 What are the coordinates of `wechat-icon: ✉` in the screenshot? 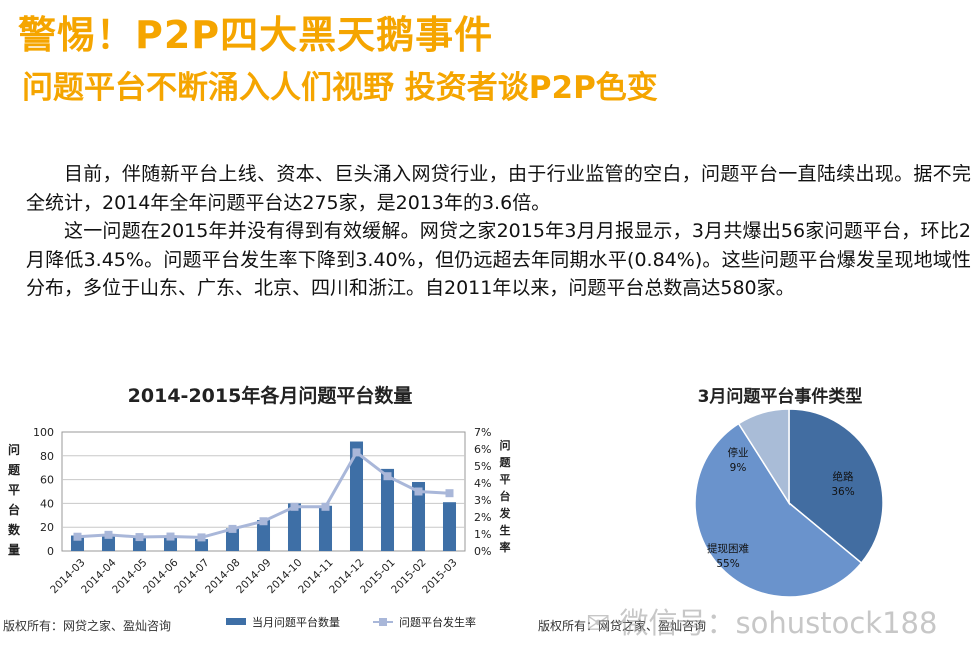 It's located at (598, 623).